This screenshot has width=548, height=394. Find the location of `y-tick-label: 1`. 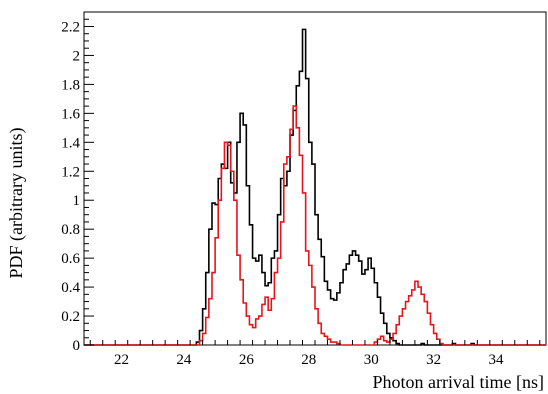

y-tick-label: 1 is located at coordinates (77, 201).